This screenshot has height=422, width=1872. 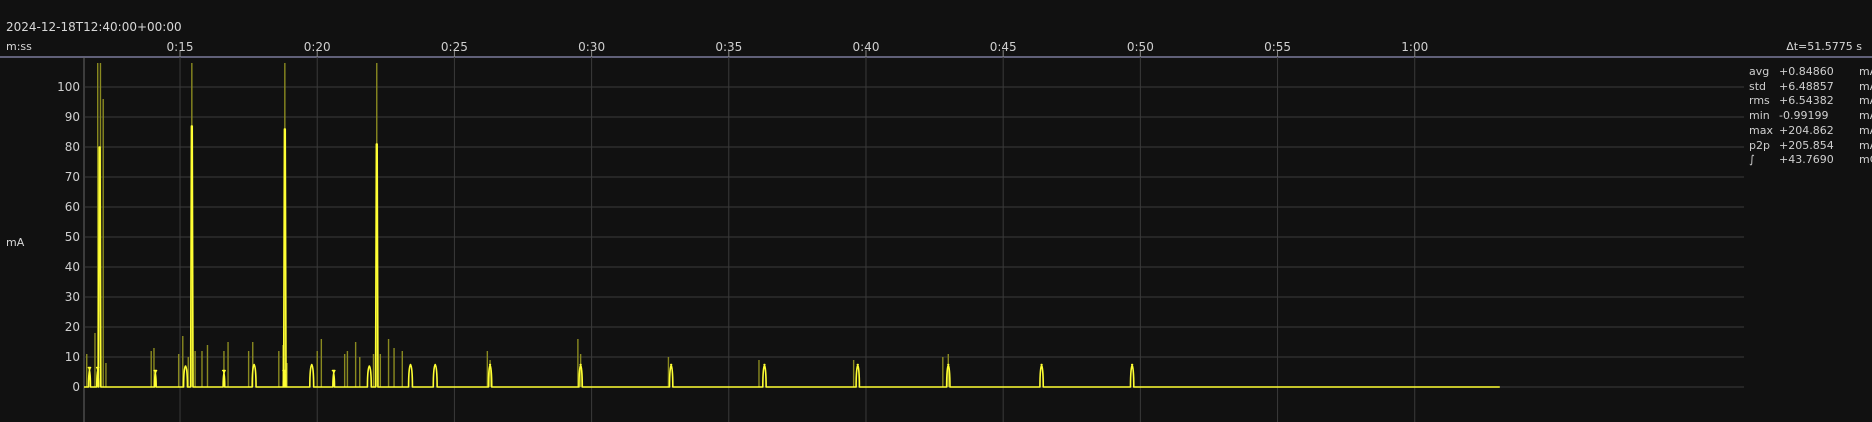 I want to click on stat-row-integral: ∫ +43.7690 mC, so click(x=1810, y=160).